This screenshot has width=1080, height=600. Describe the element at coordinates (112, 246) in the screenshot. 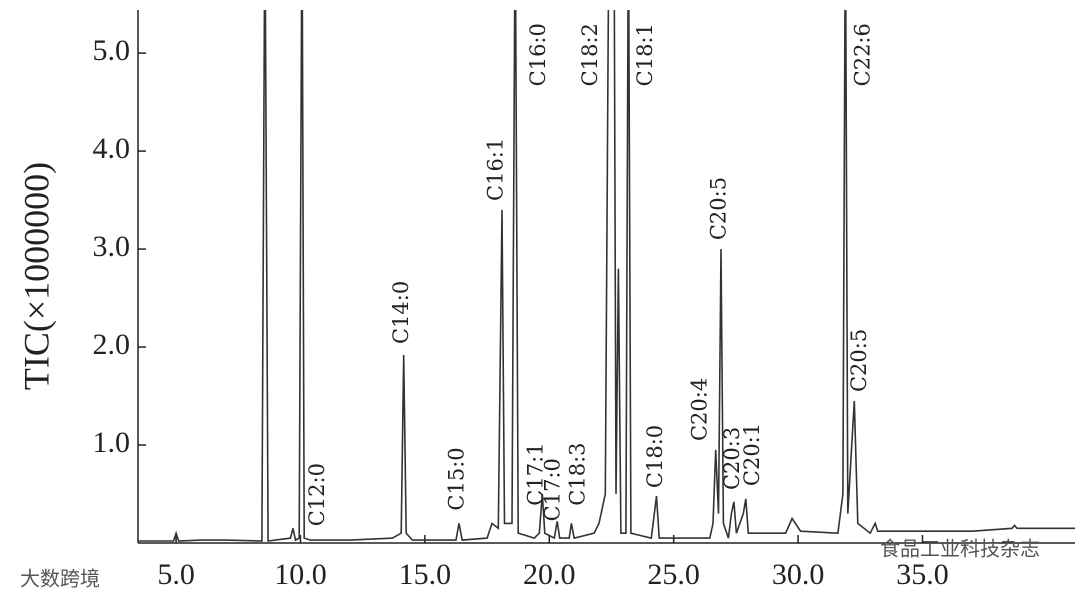

I see `y-tick-label: 3.0` at that location.